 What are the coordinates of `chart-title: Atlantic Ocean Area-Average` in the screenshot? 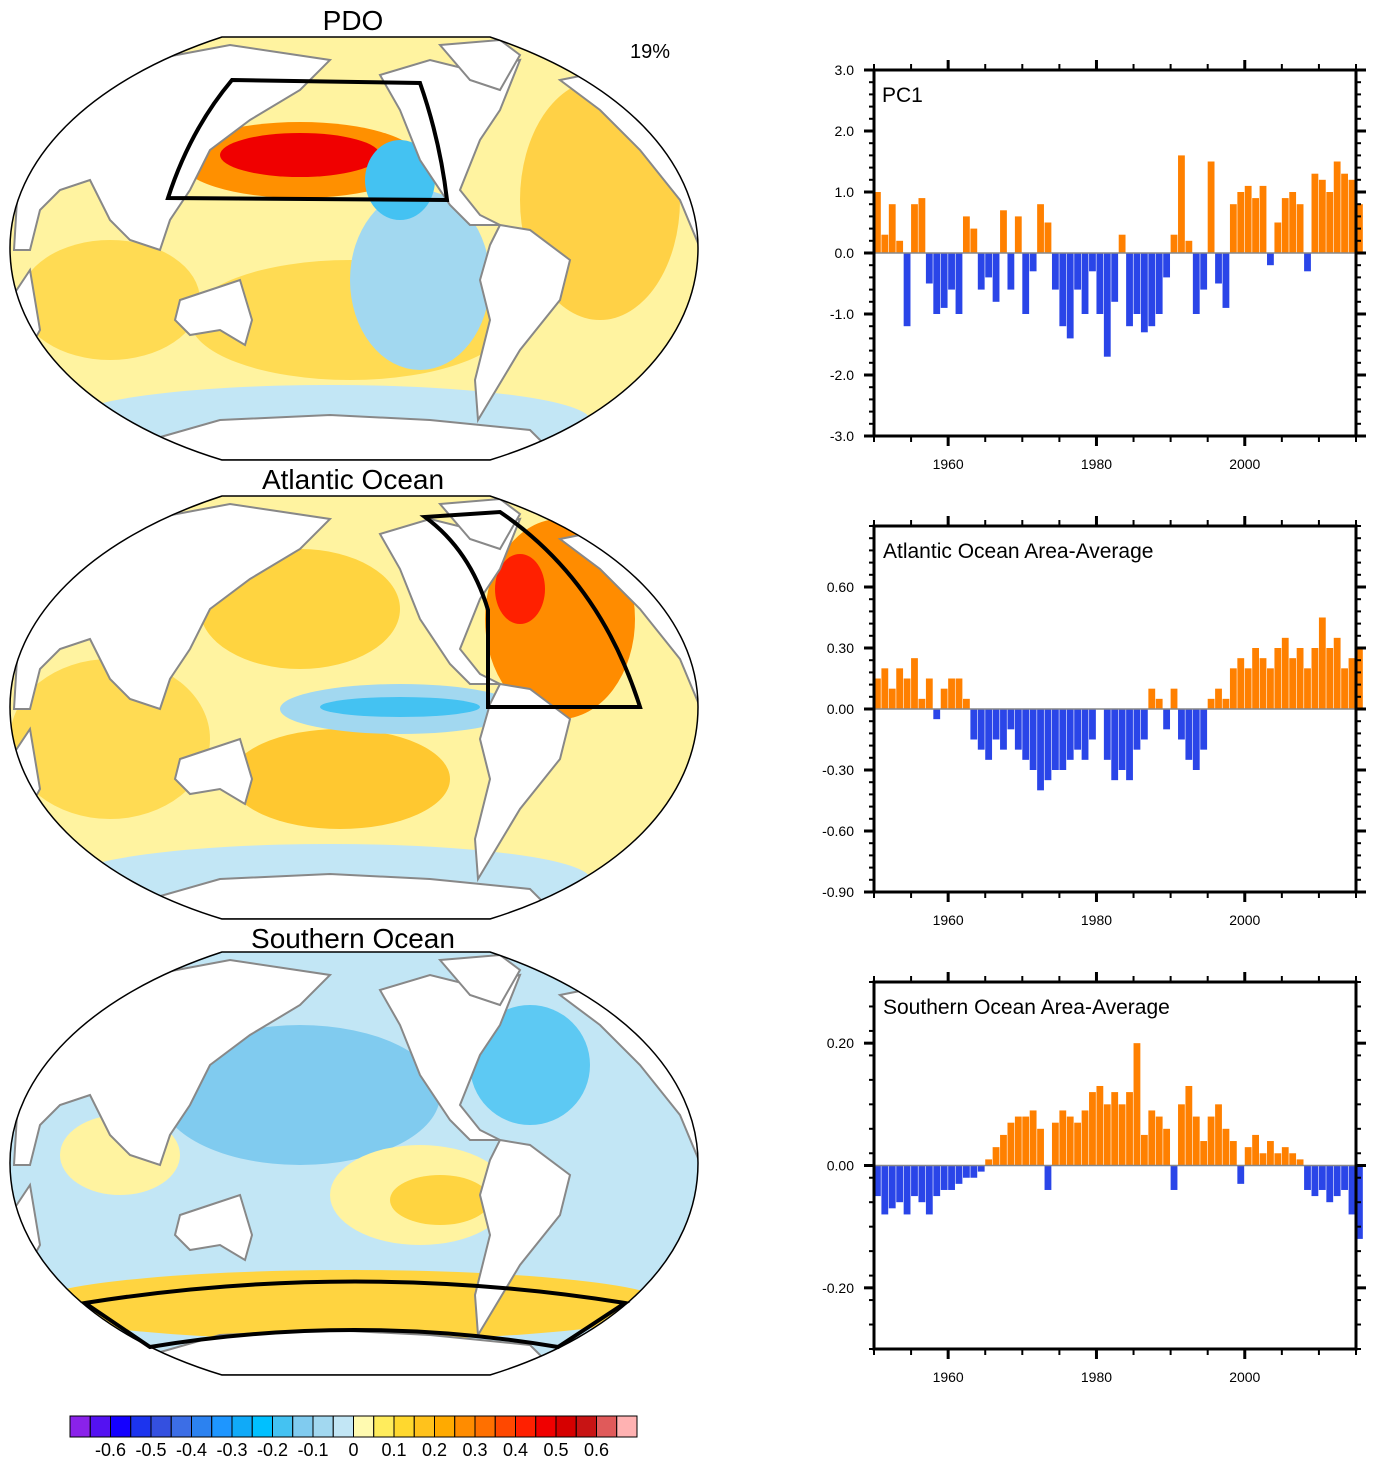 It's located at (1018, 551).